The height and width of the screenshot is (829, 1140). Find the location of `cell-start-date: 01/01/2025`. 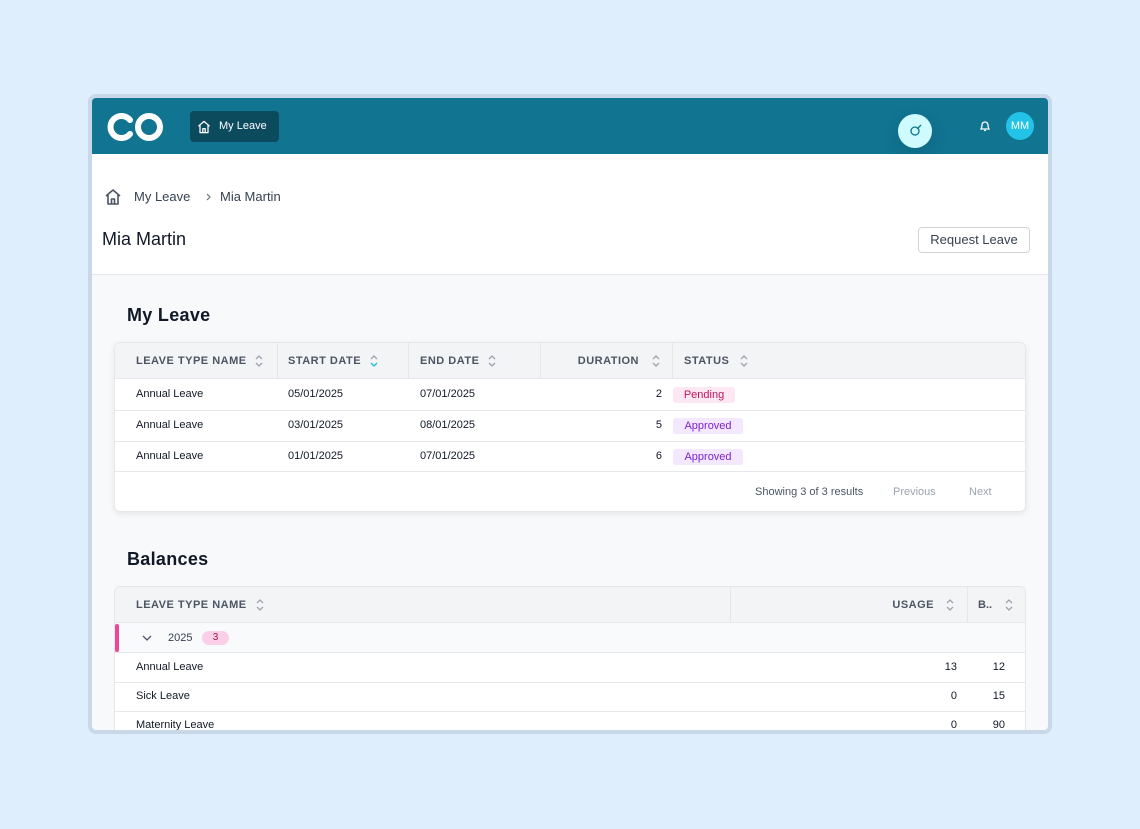

cell-start-date: 01/01/2025 is located at coordinates (316, 456).